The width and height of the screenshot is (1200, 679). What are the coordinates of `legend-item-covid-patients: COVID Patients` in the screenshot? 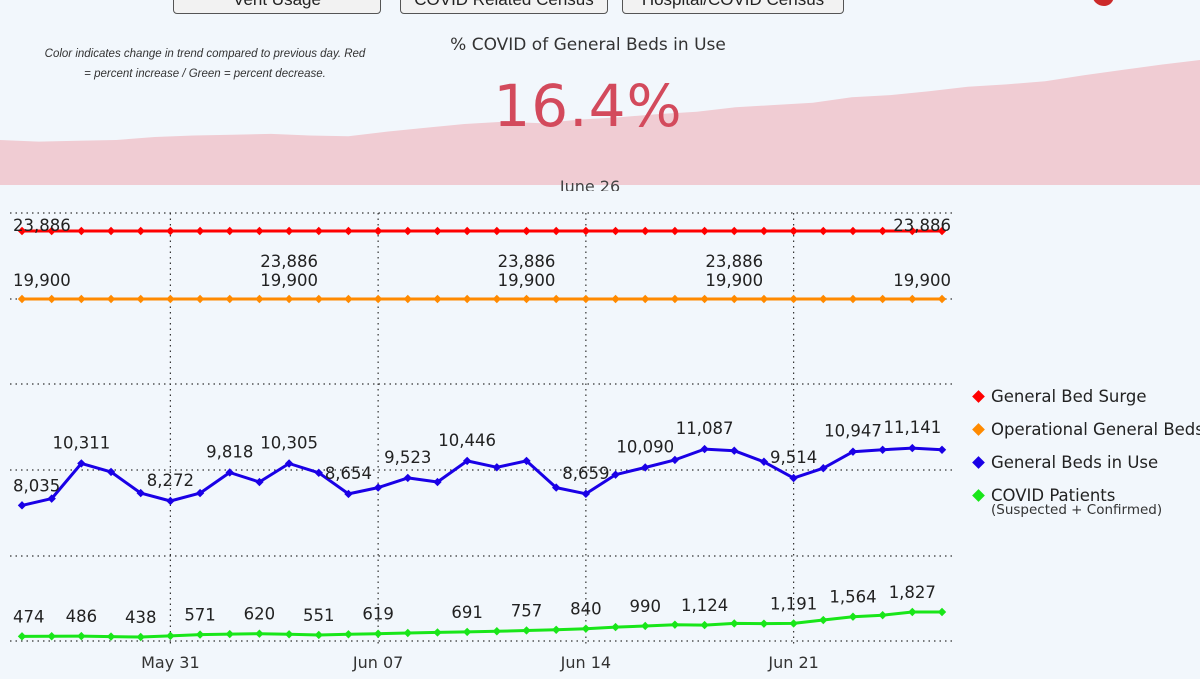 It's located at (1085, 495).